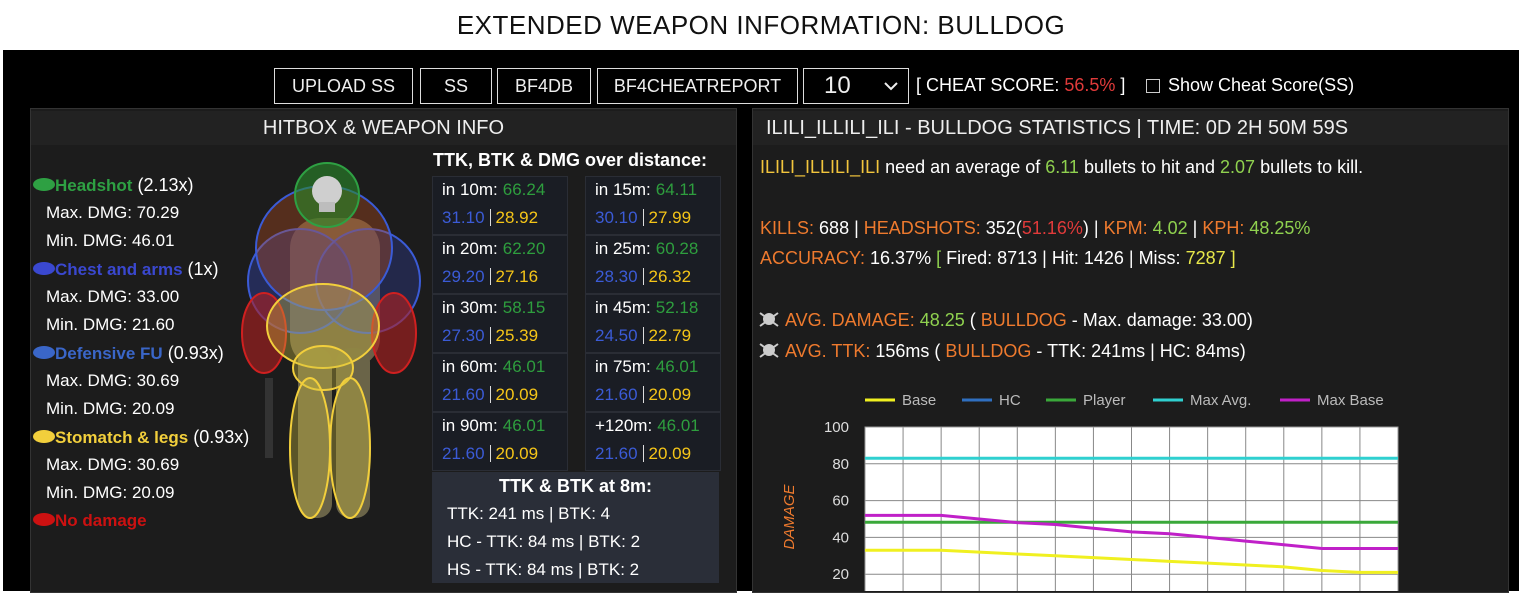 The image size is (1519, 593). Describe the element at coordinates (624, 425) in the screenshot. I see `cell-label: +120m:` at that location.